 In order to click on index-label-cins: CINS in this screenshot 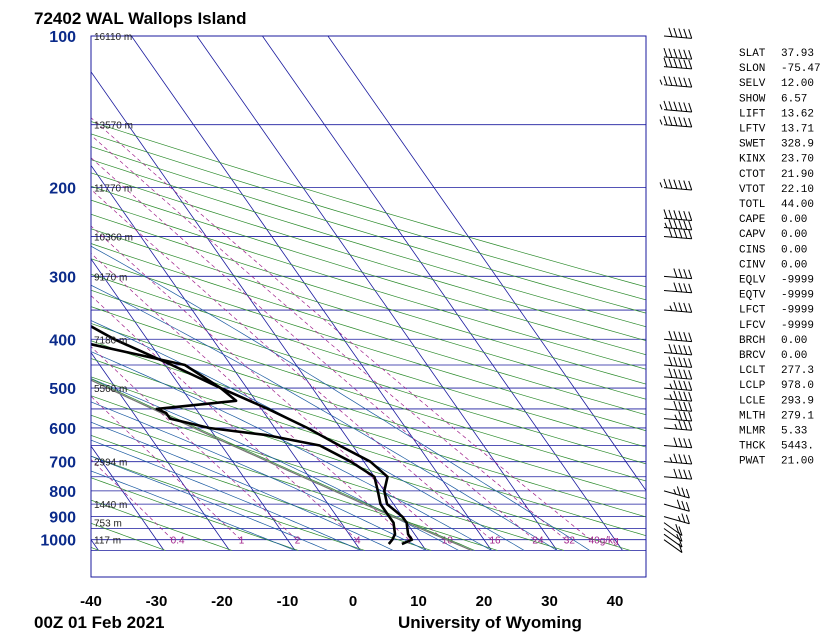, I will do `click(752, 250)`.